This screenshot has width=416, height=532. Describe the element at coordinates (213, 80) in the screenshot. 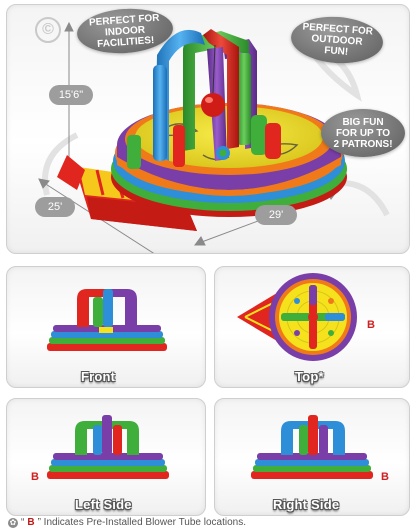

I see `wrecking-ball` at that location.